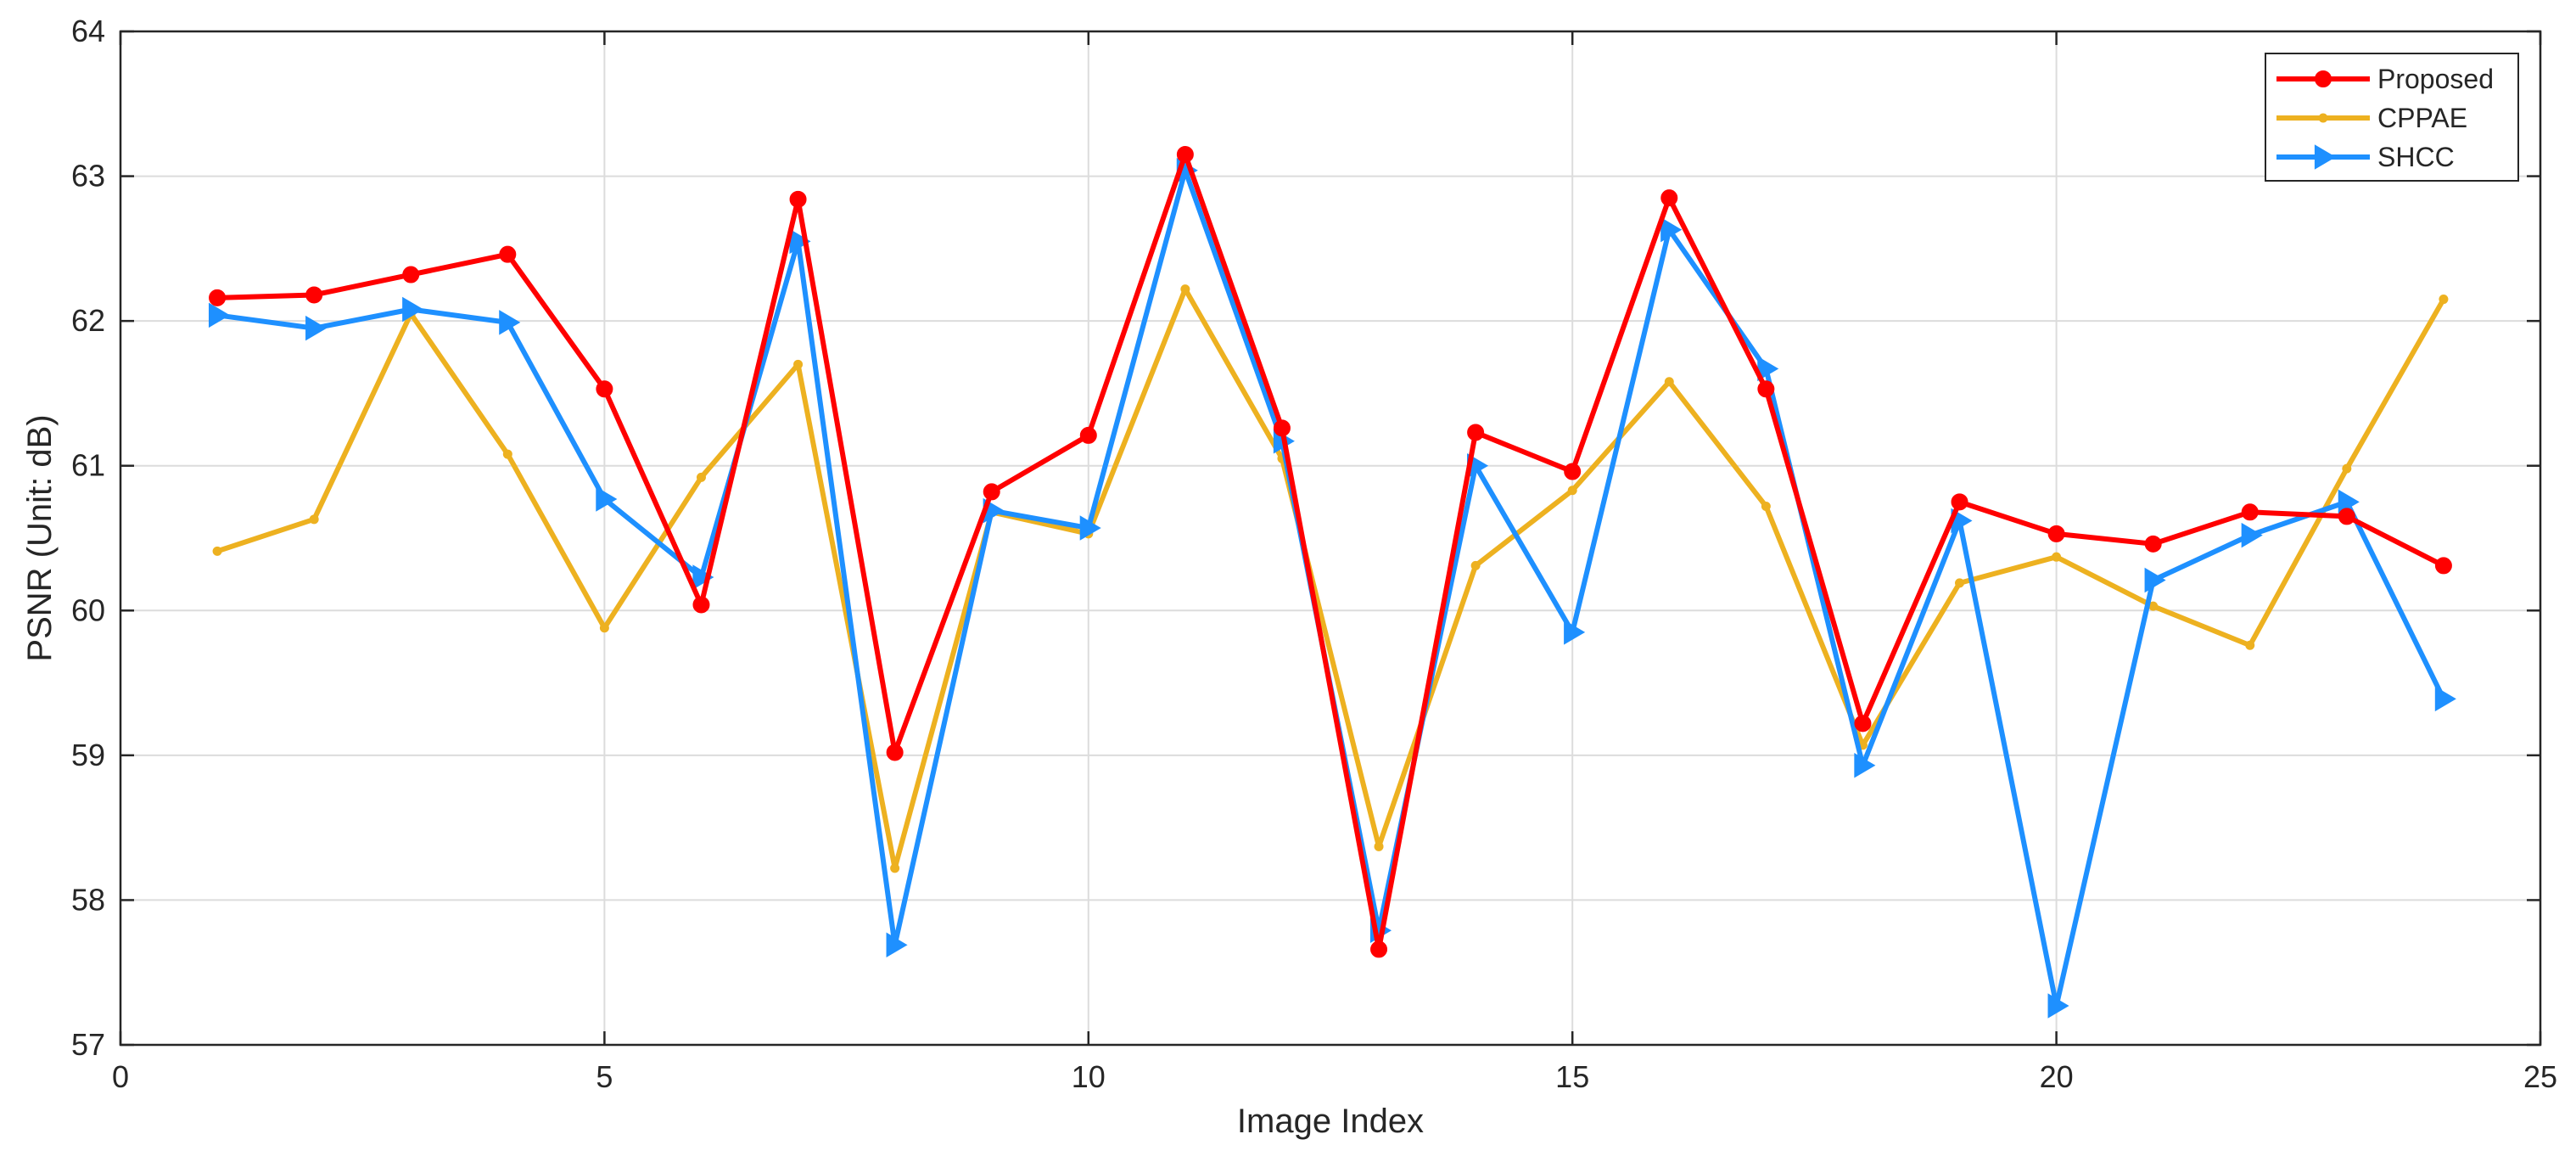 The width and height of the screenshot is (2576, 1162). I want to click on y-axis-label: PSNR (Unit: dB), so click(40, 537).